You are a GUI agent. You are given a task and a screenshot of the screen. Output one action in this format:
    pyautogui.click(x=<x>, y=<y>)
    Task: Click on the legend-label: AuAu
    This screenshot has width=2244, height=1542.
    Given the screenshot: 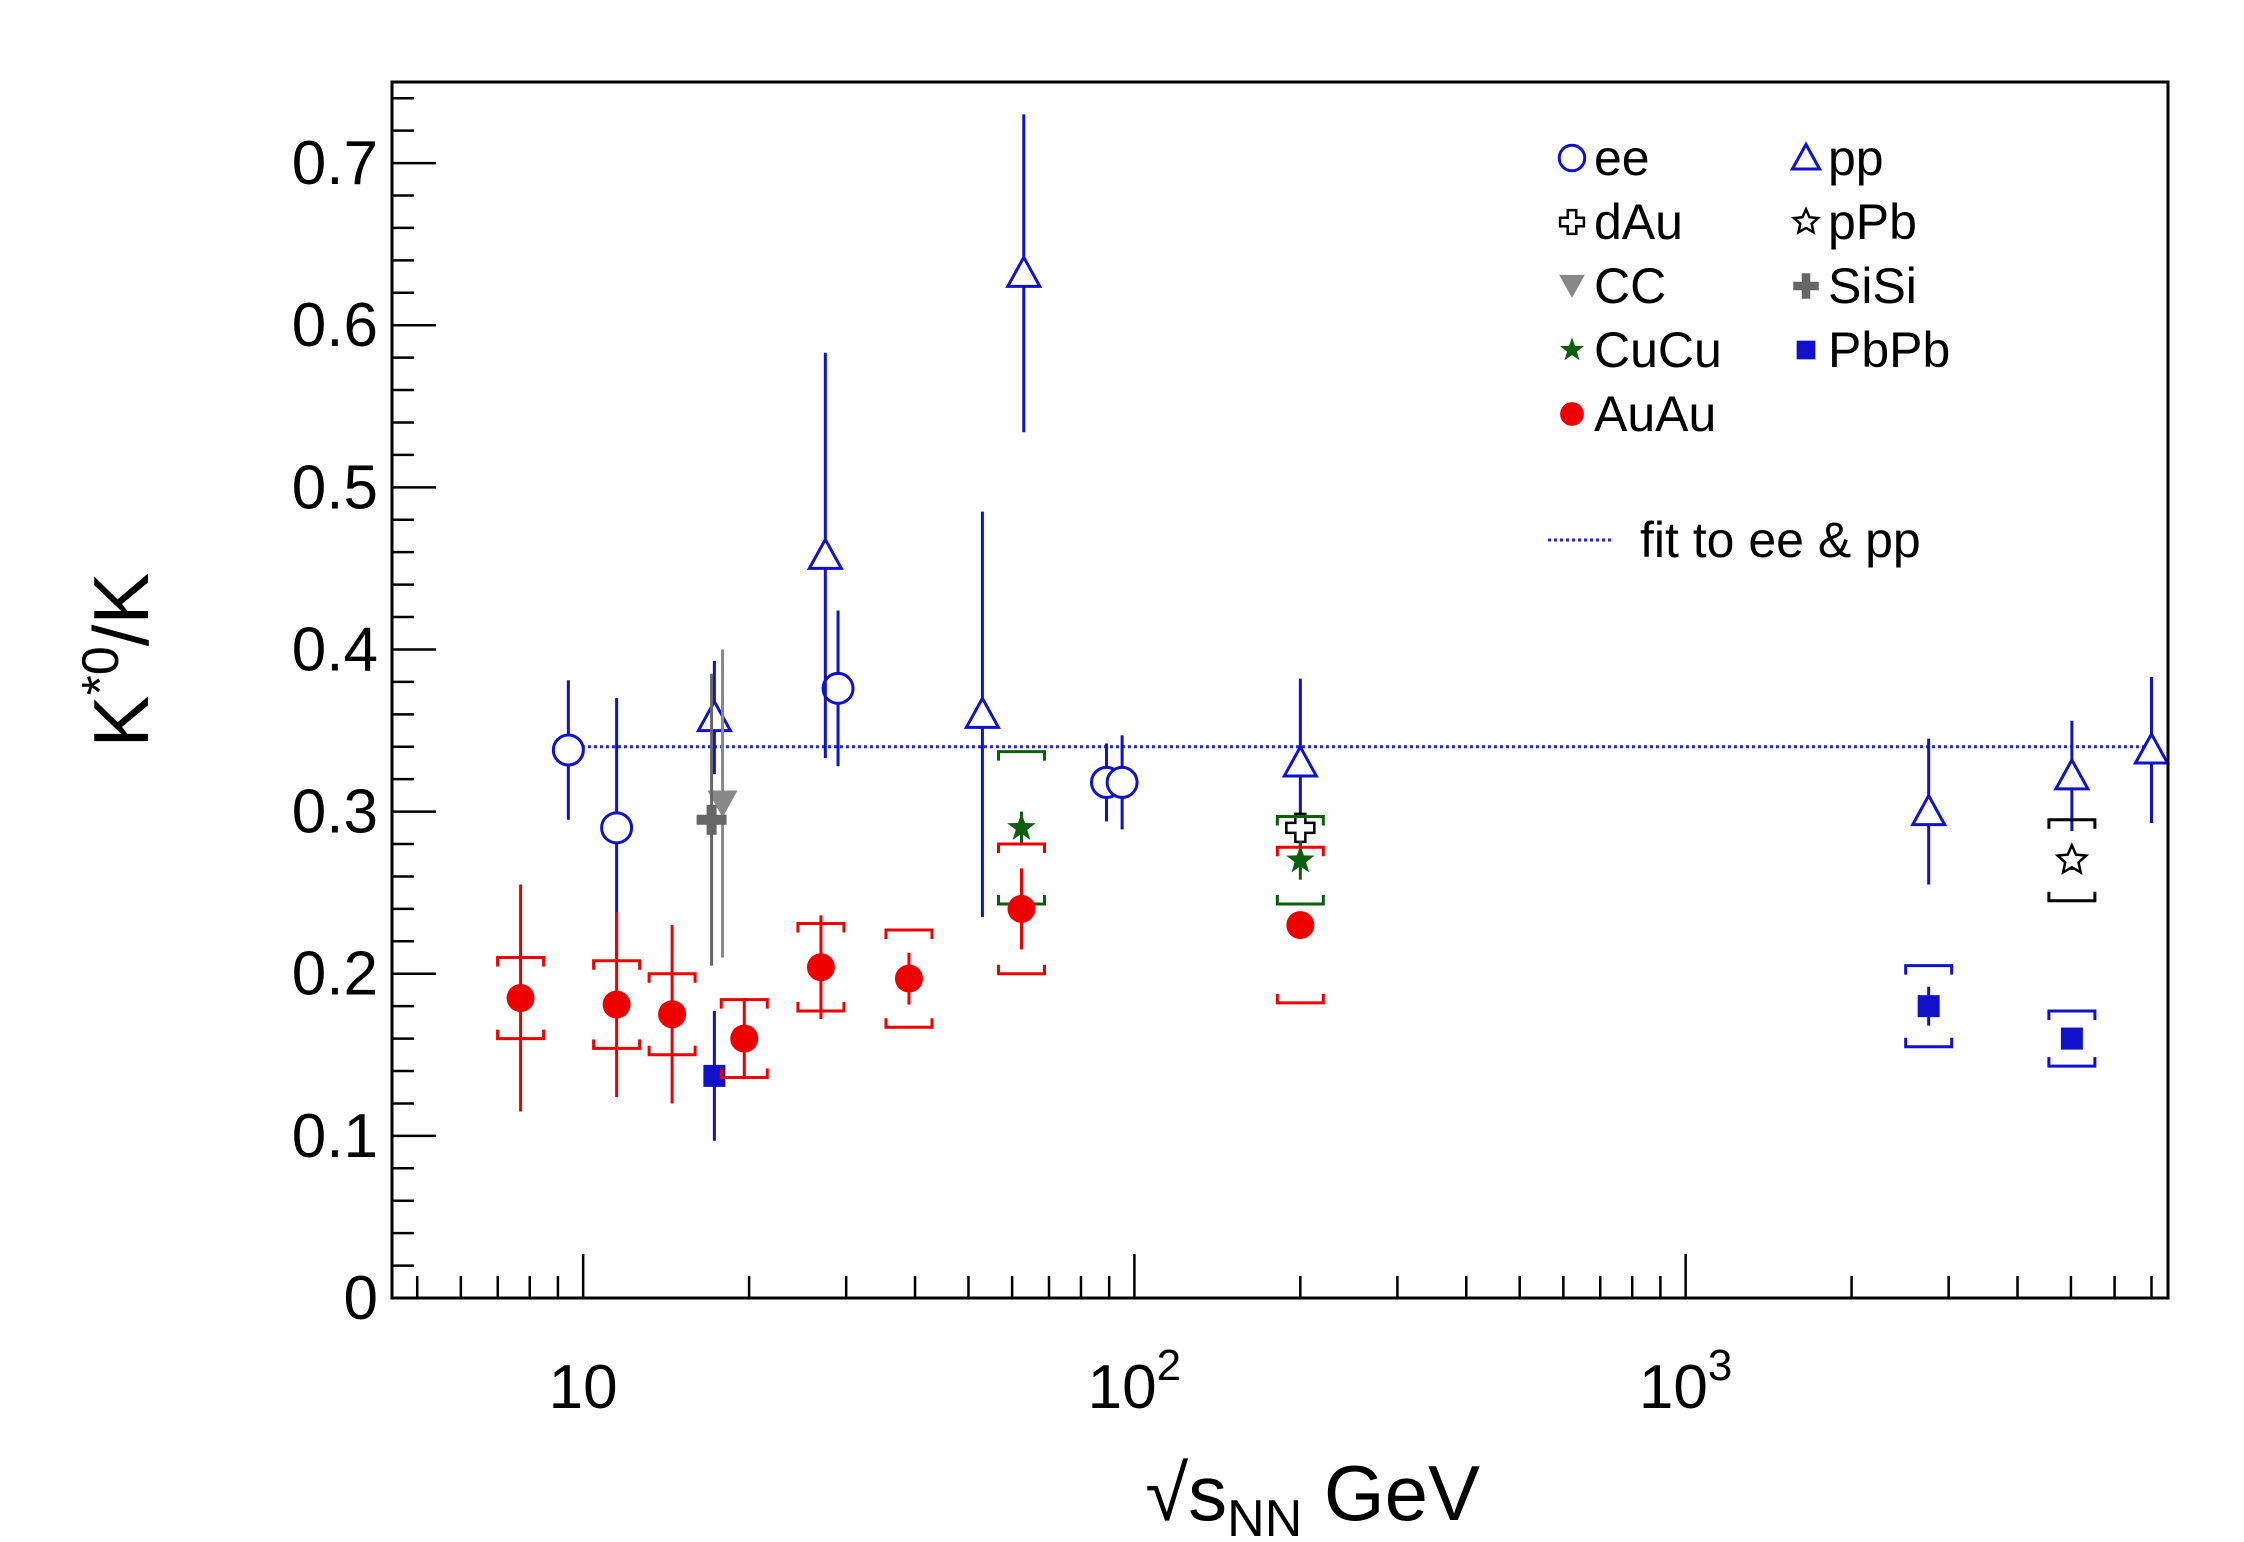 What is the action you would take?
    pyautogui.click(x=1655, y=414)
    